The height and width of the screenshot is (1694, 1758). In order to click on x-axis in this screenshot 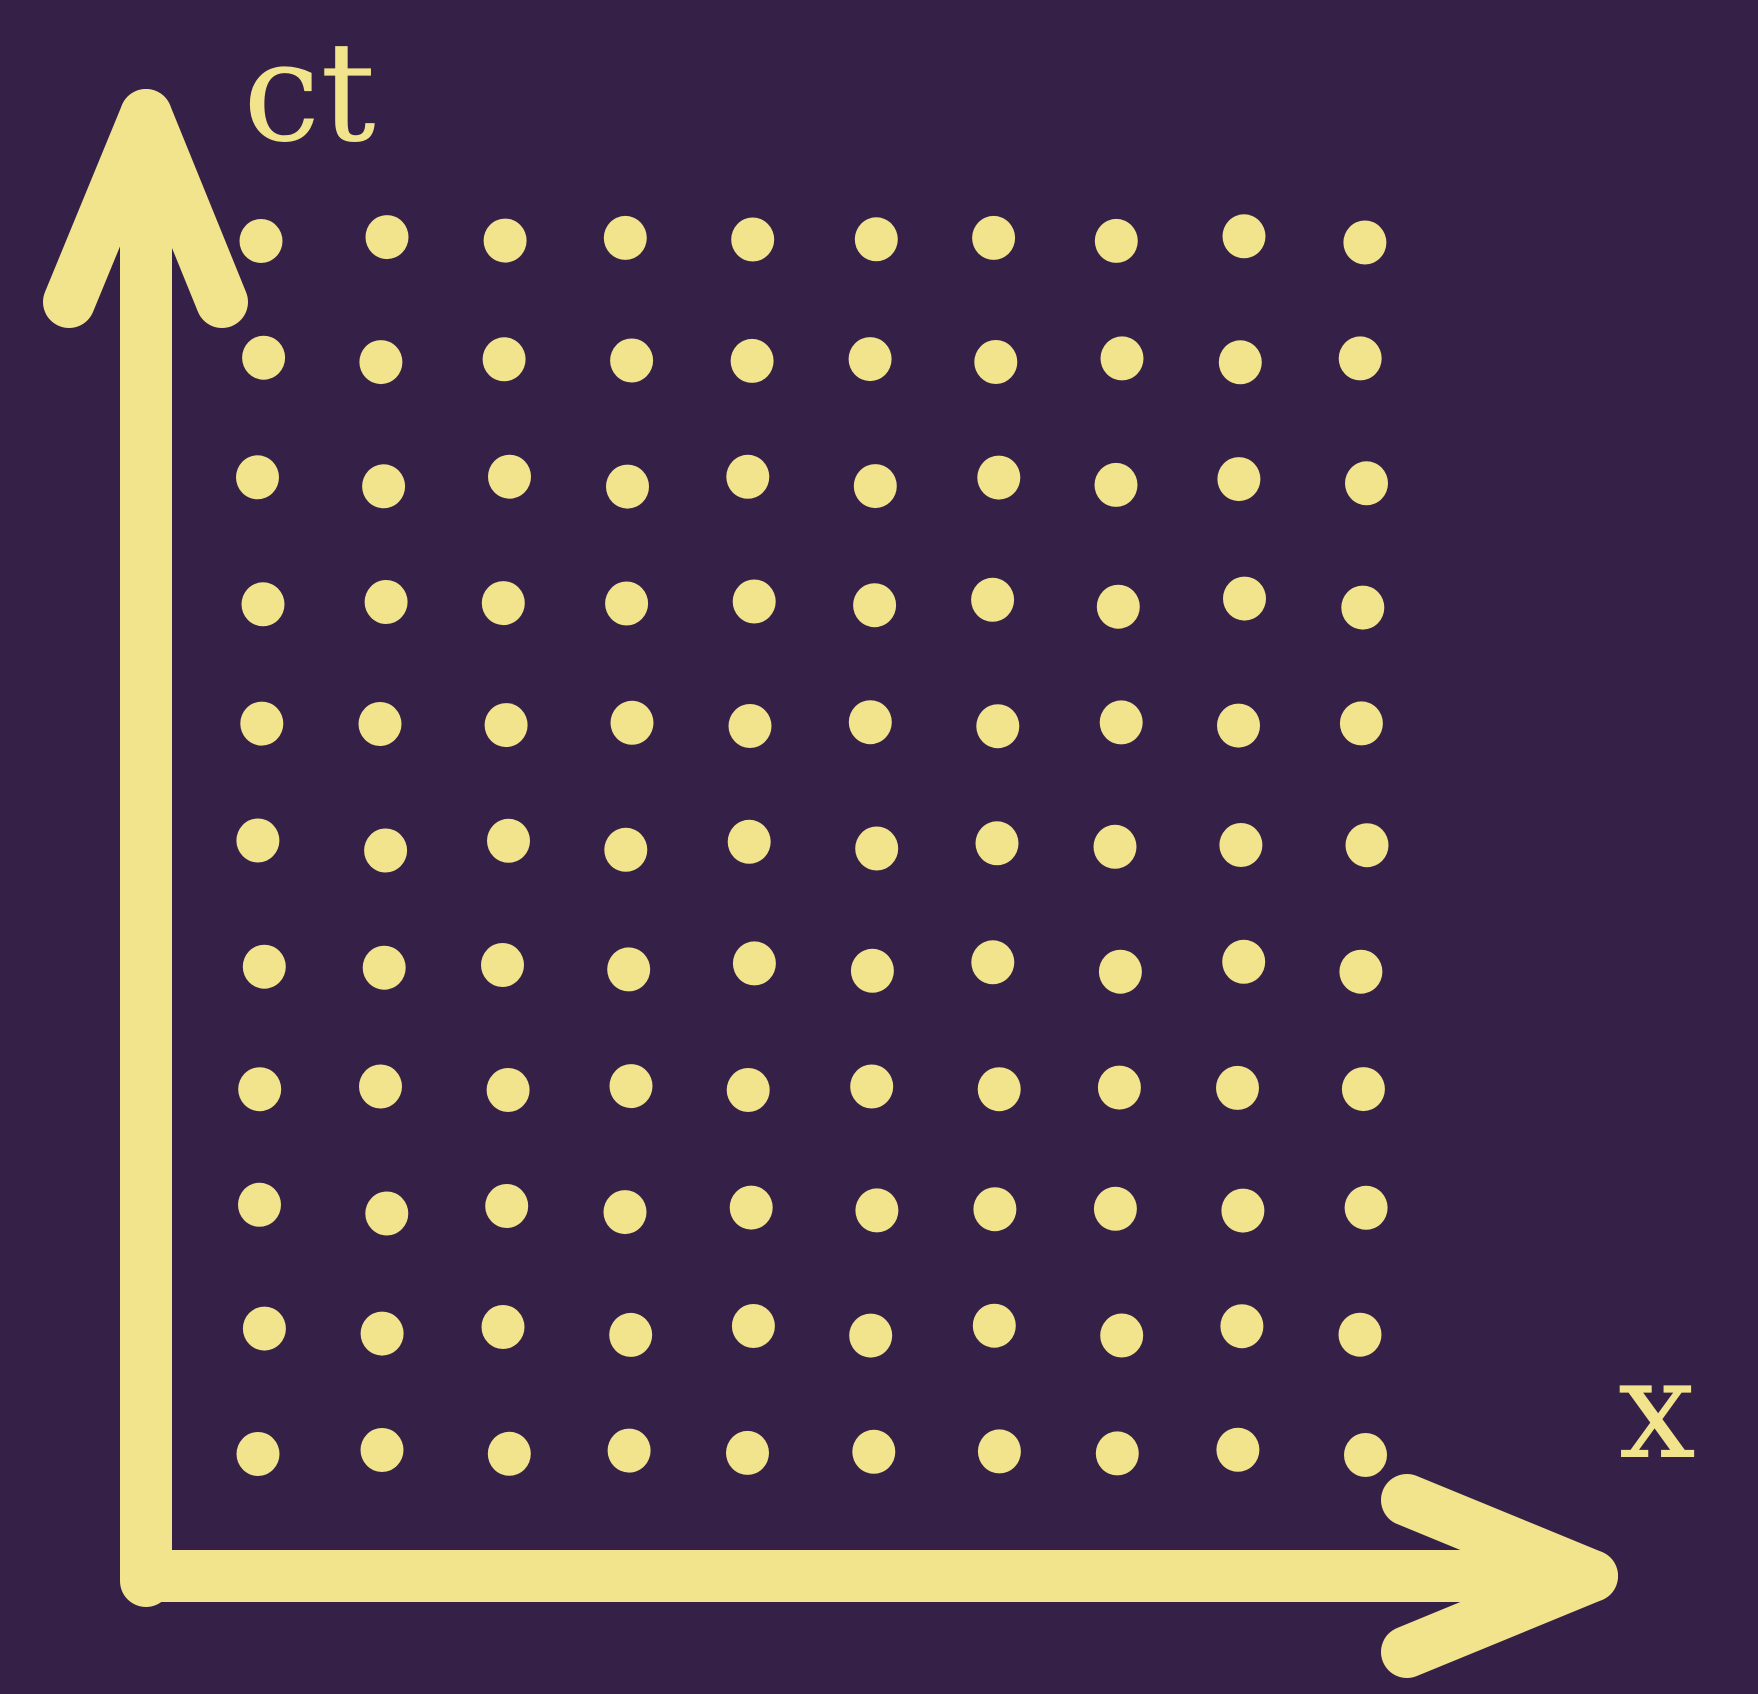, I will do `click(869, 1576)`.